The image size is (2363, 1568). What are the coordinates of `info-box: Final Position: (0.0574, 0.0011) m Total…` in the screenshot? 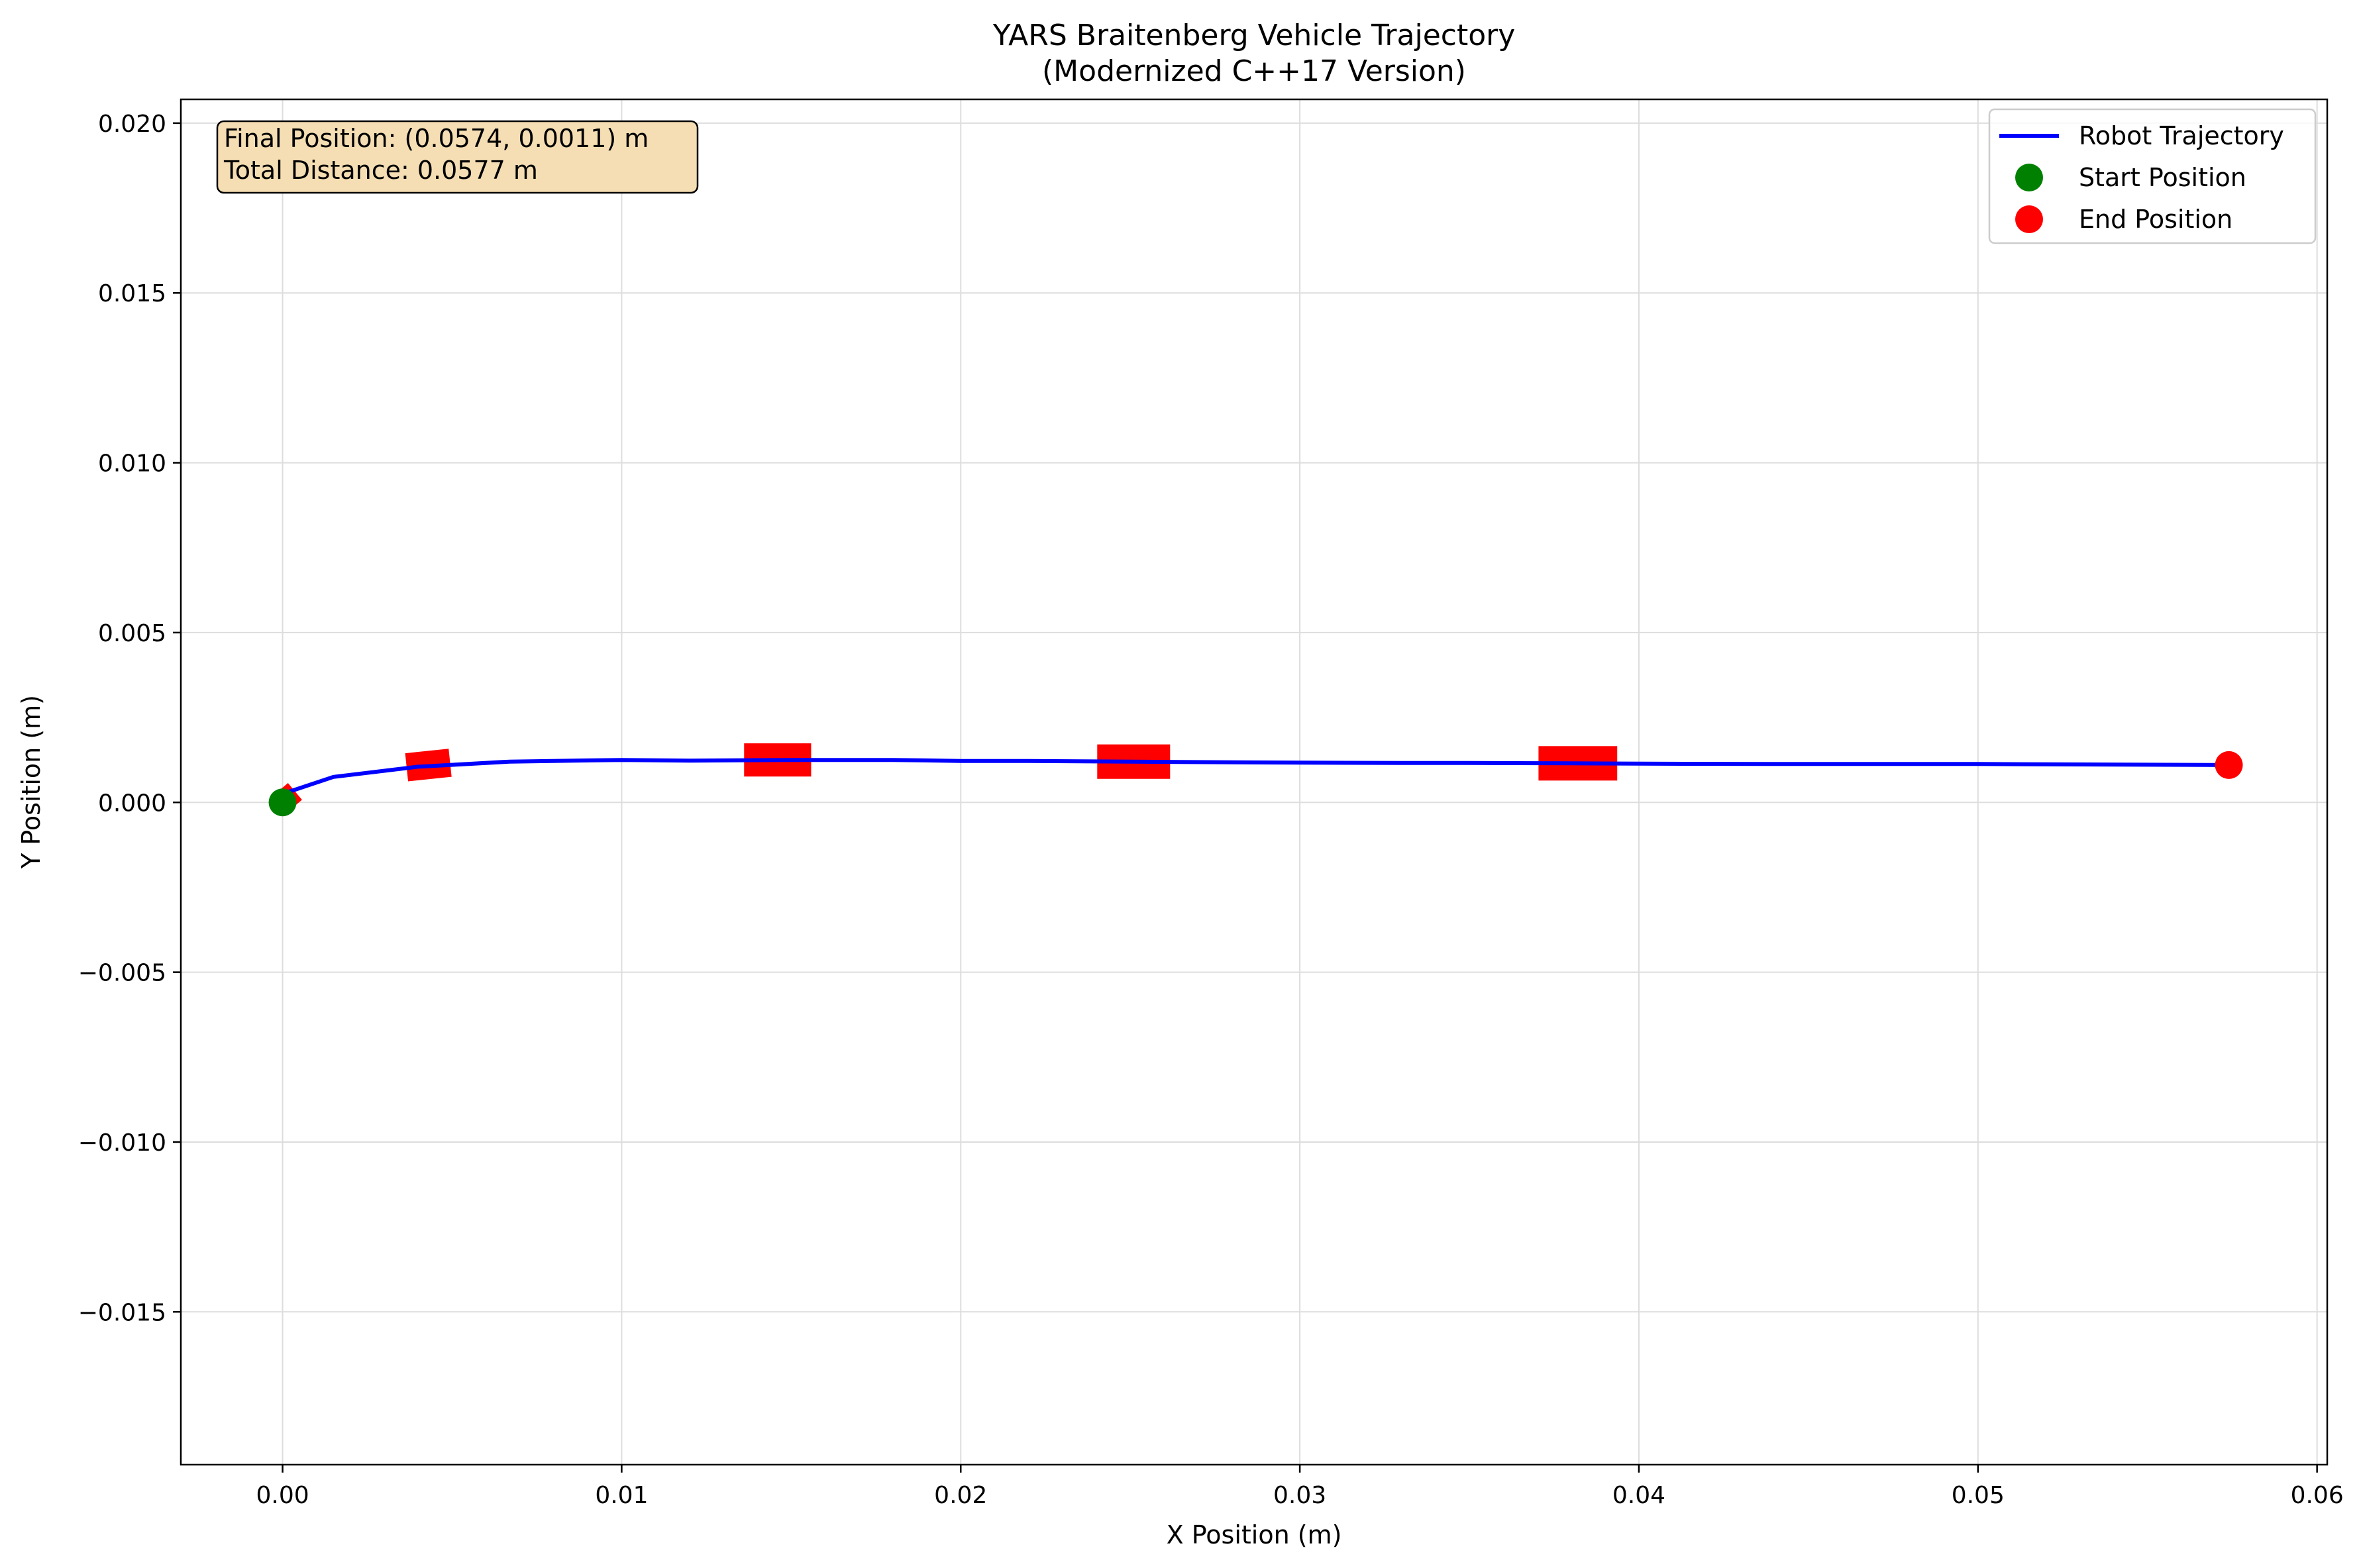 It's located at (458, 157).